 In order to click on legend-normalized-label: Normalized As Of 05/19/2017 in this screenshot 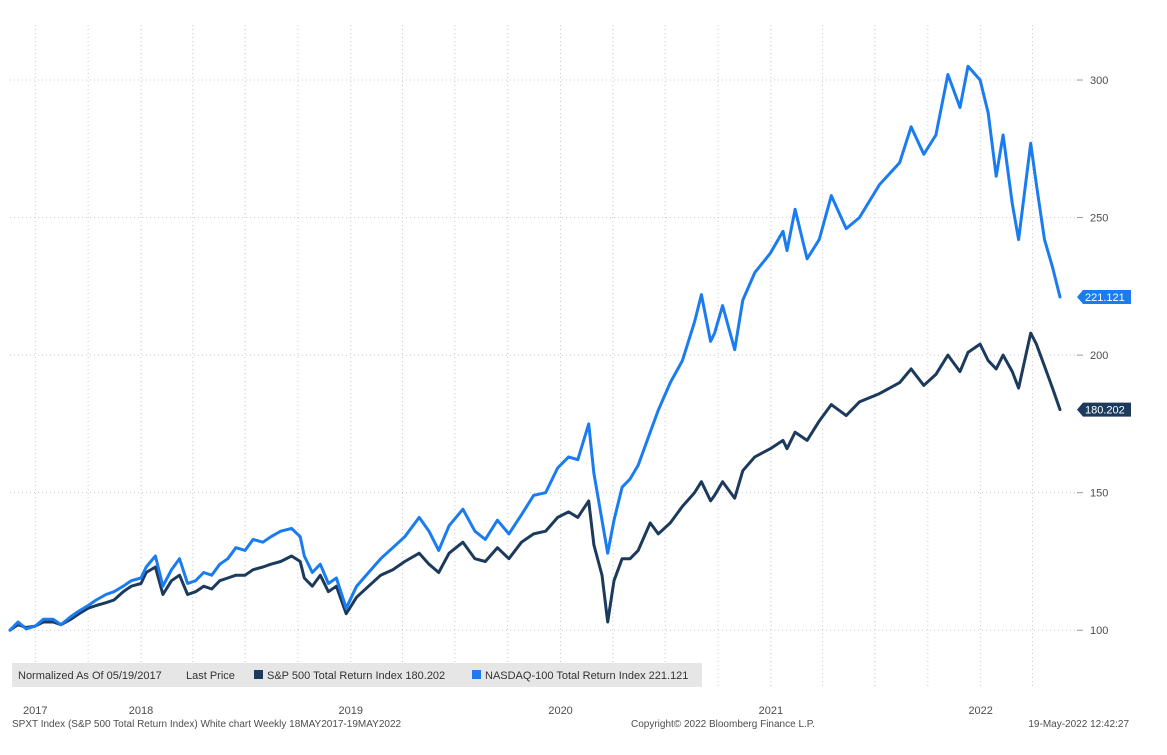, I will do `click(90, 676)`.